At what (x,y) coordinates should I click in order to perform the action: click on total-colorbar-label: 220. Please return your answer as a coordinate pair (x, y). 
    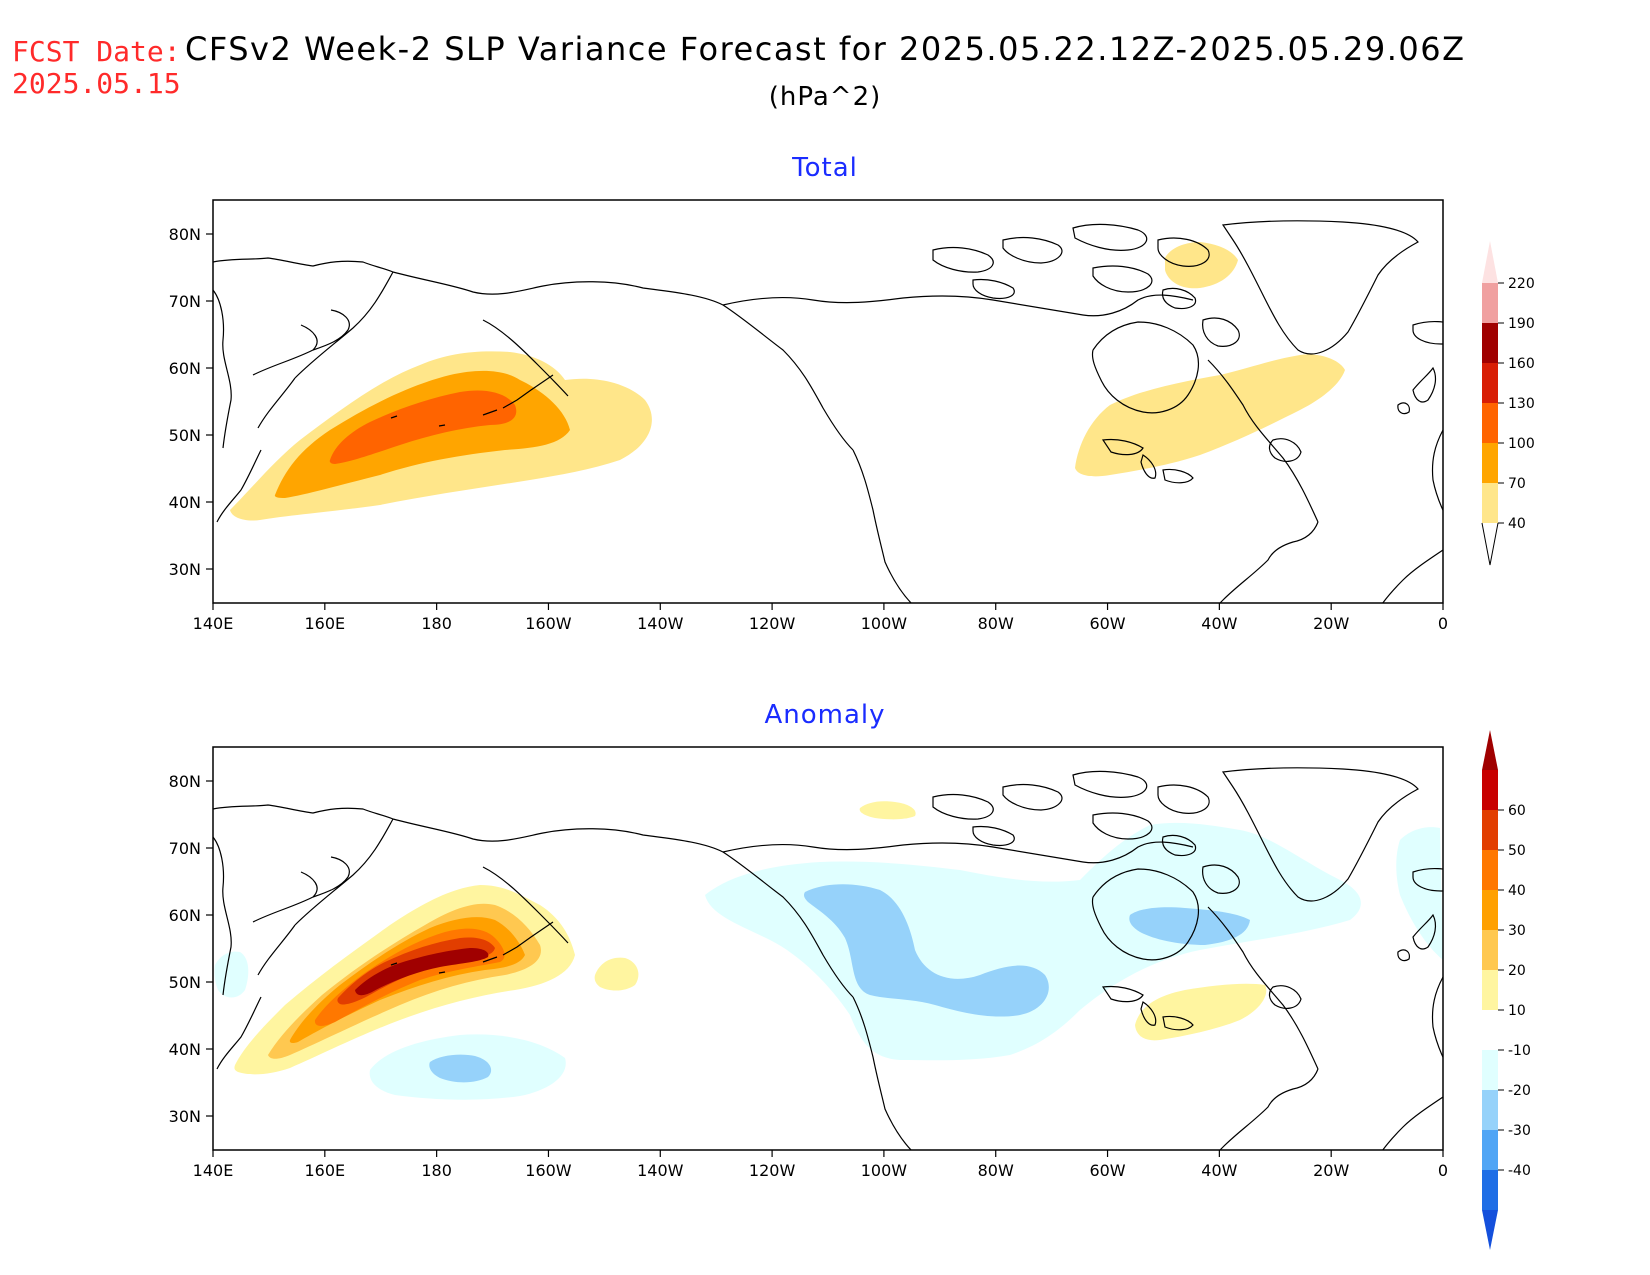
    Looking at the image, I should click on (1521, 284).